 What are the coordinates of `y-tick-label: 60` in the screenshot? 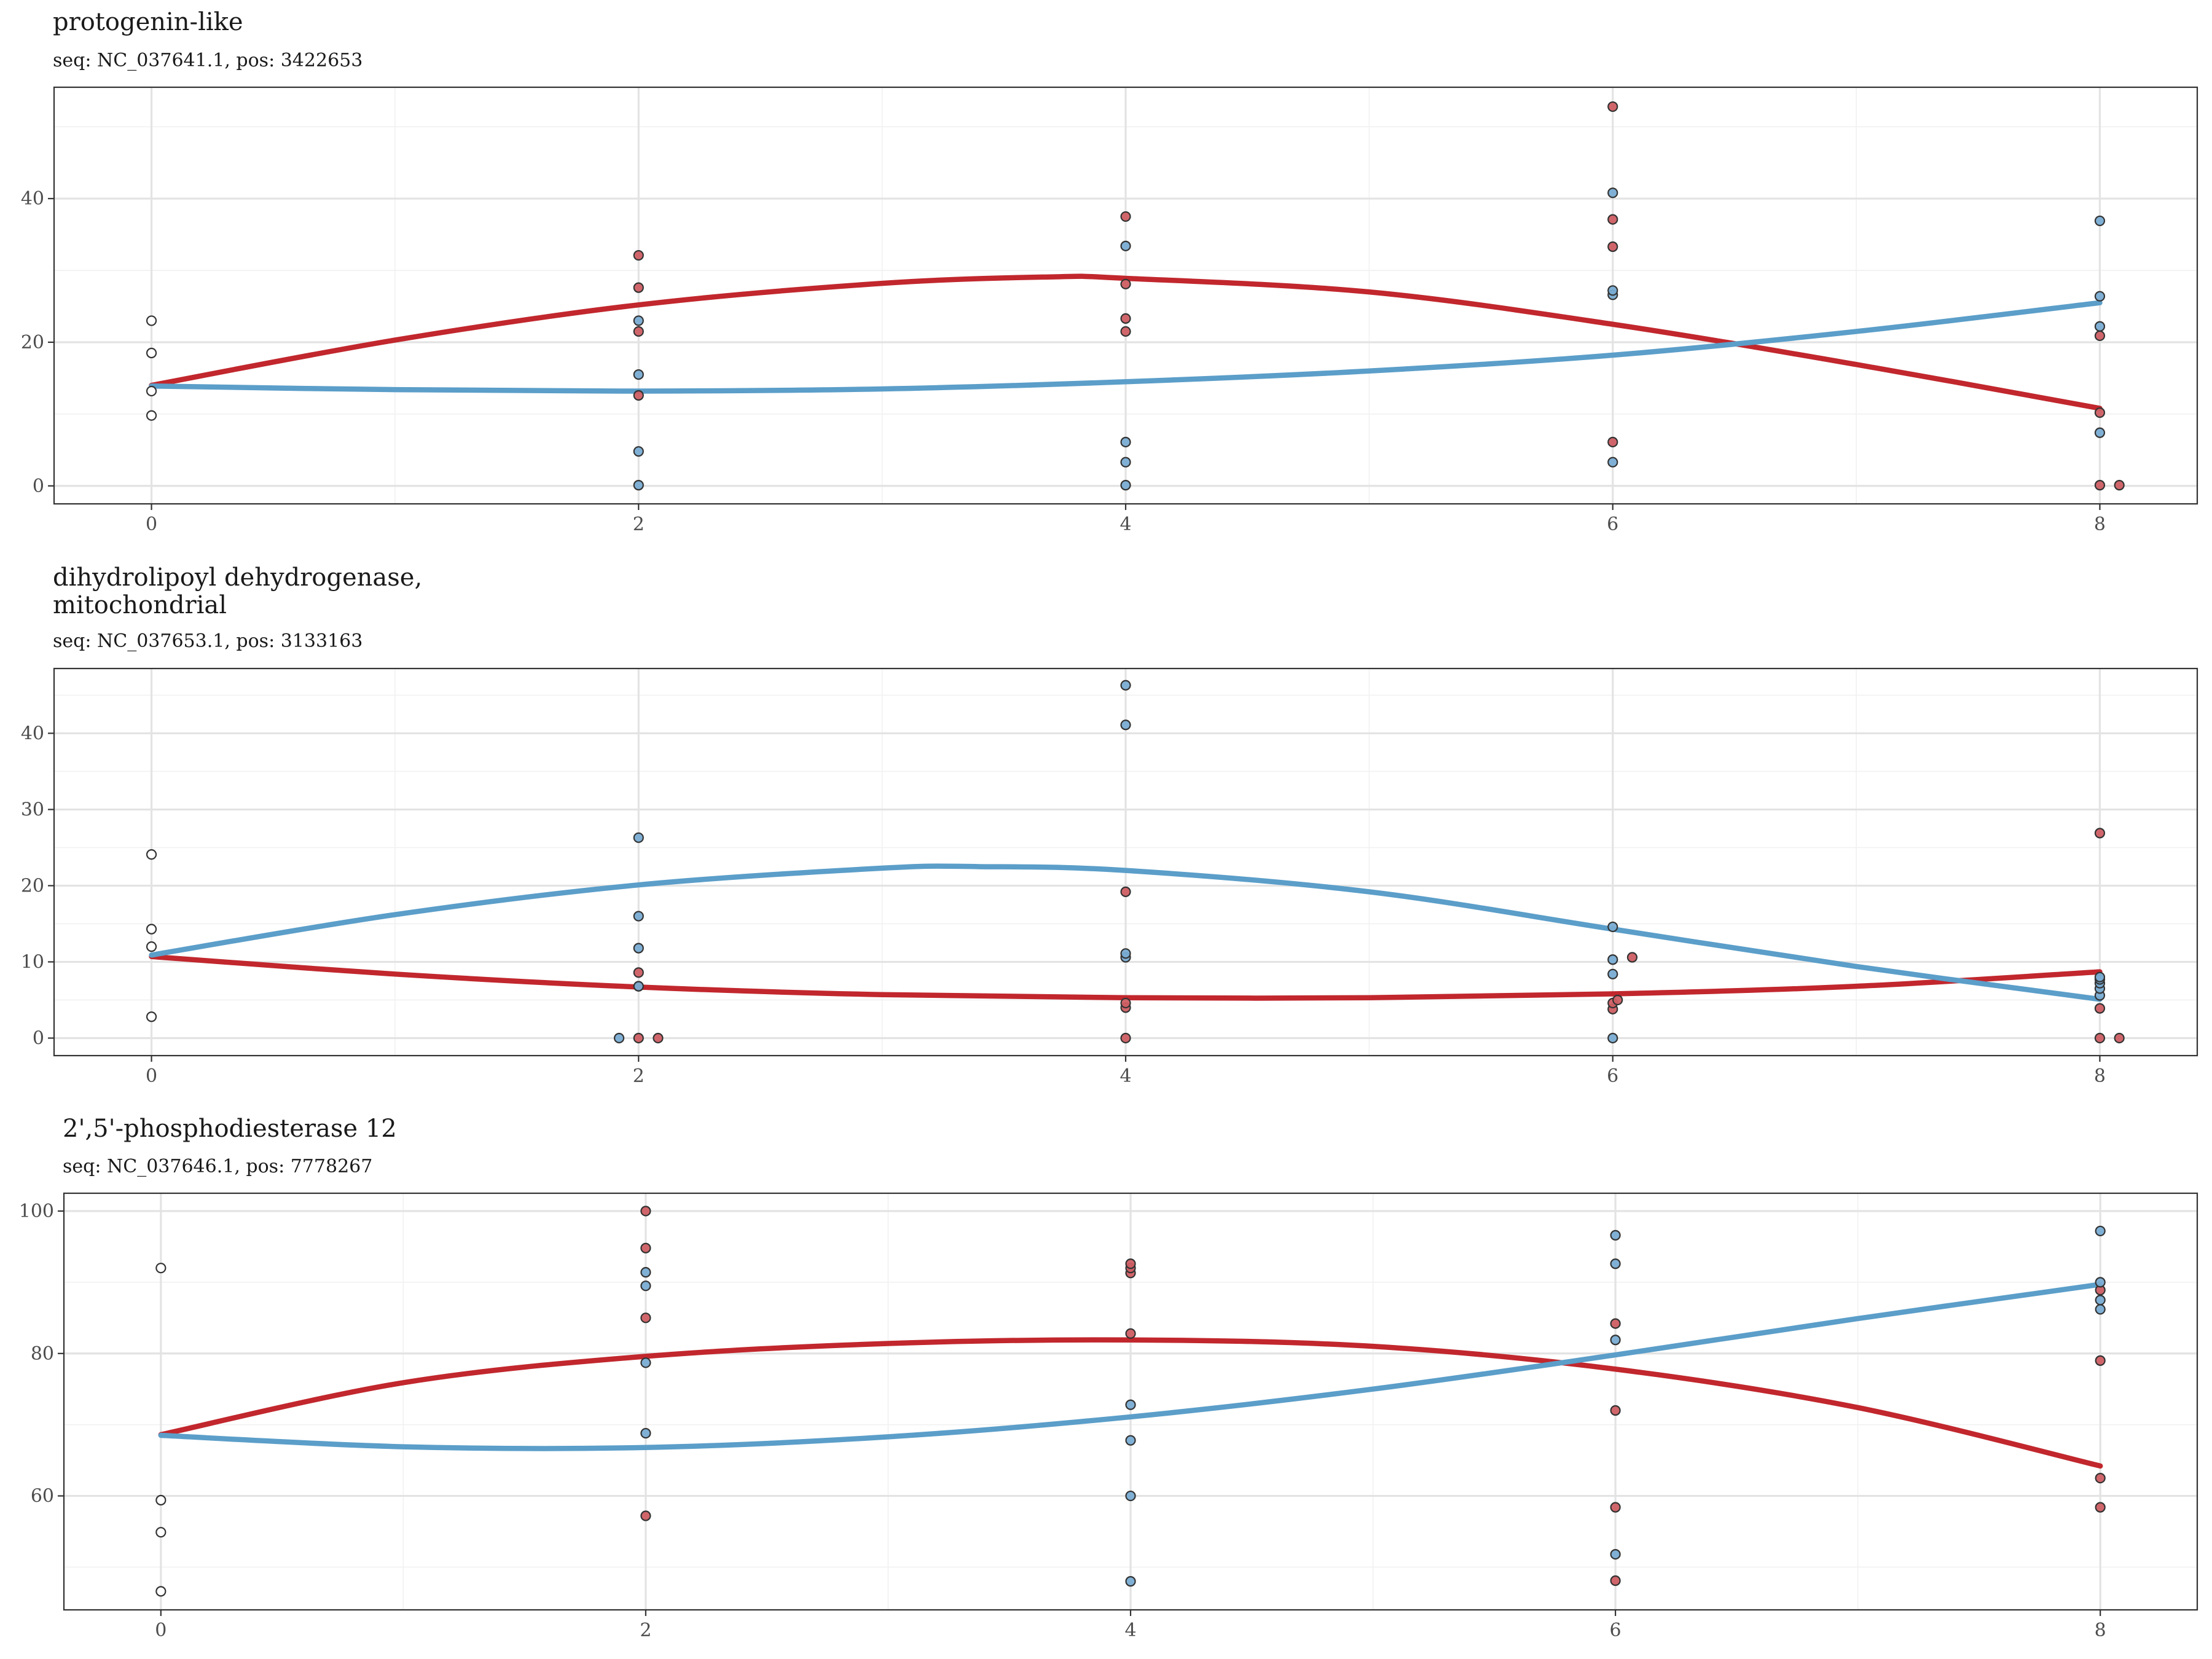 It's located at (42, 1496).